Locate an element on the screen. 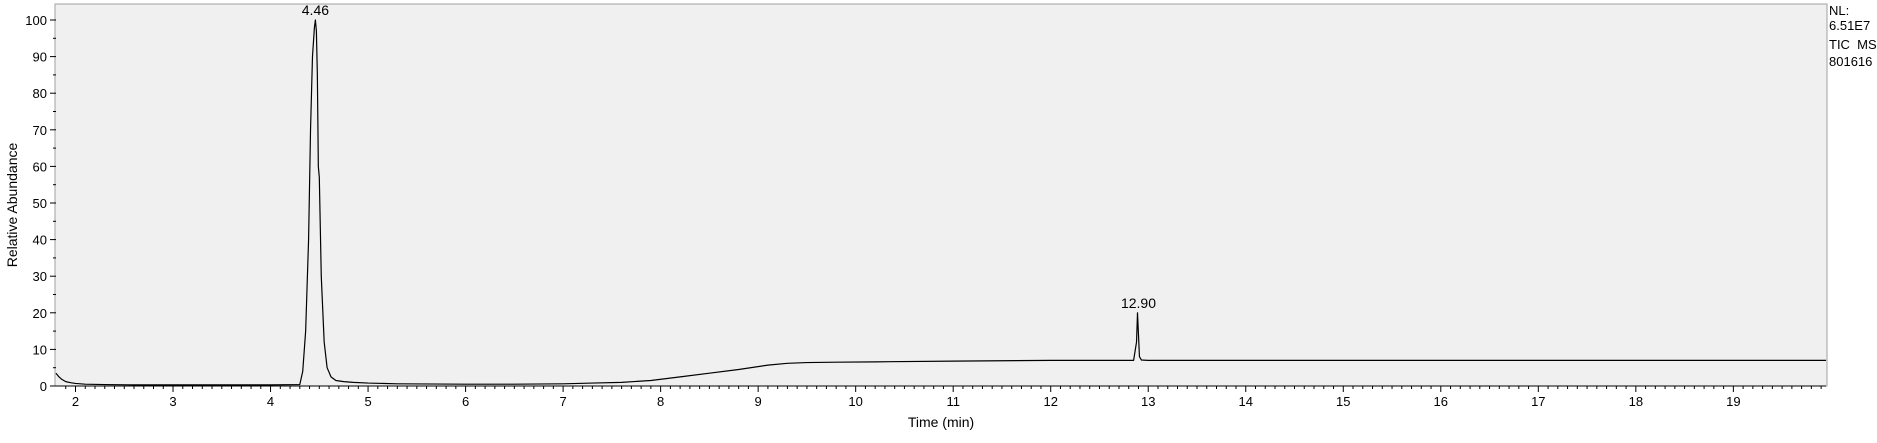 The width and height of the screenshot is (1877, 443). info-line-scan: TIC MS is located at coordinates (1853, 44).